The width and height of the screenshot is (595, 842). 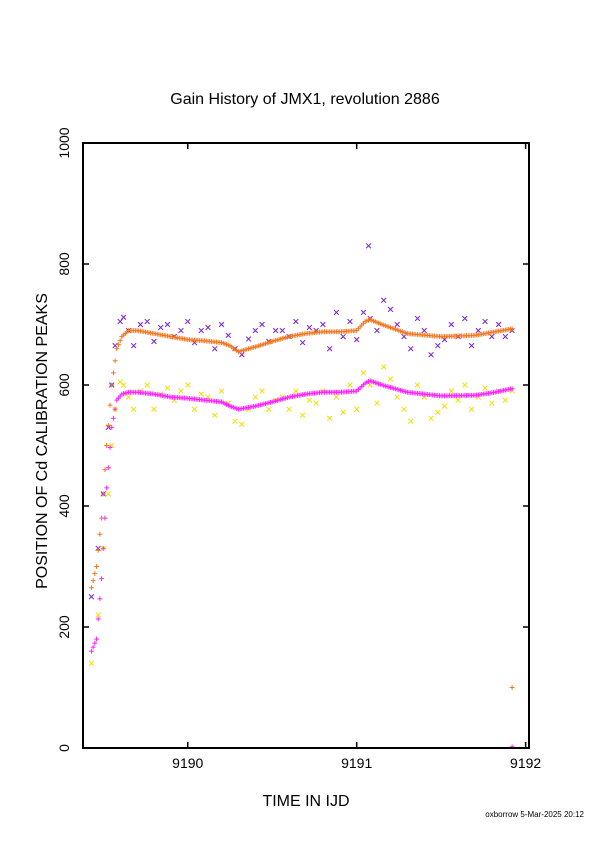 I want to click on y-tick-label: 600, so click(x=64, y=385).